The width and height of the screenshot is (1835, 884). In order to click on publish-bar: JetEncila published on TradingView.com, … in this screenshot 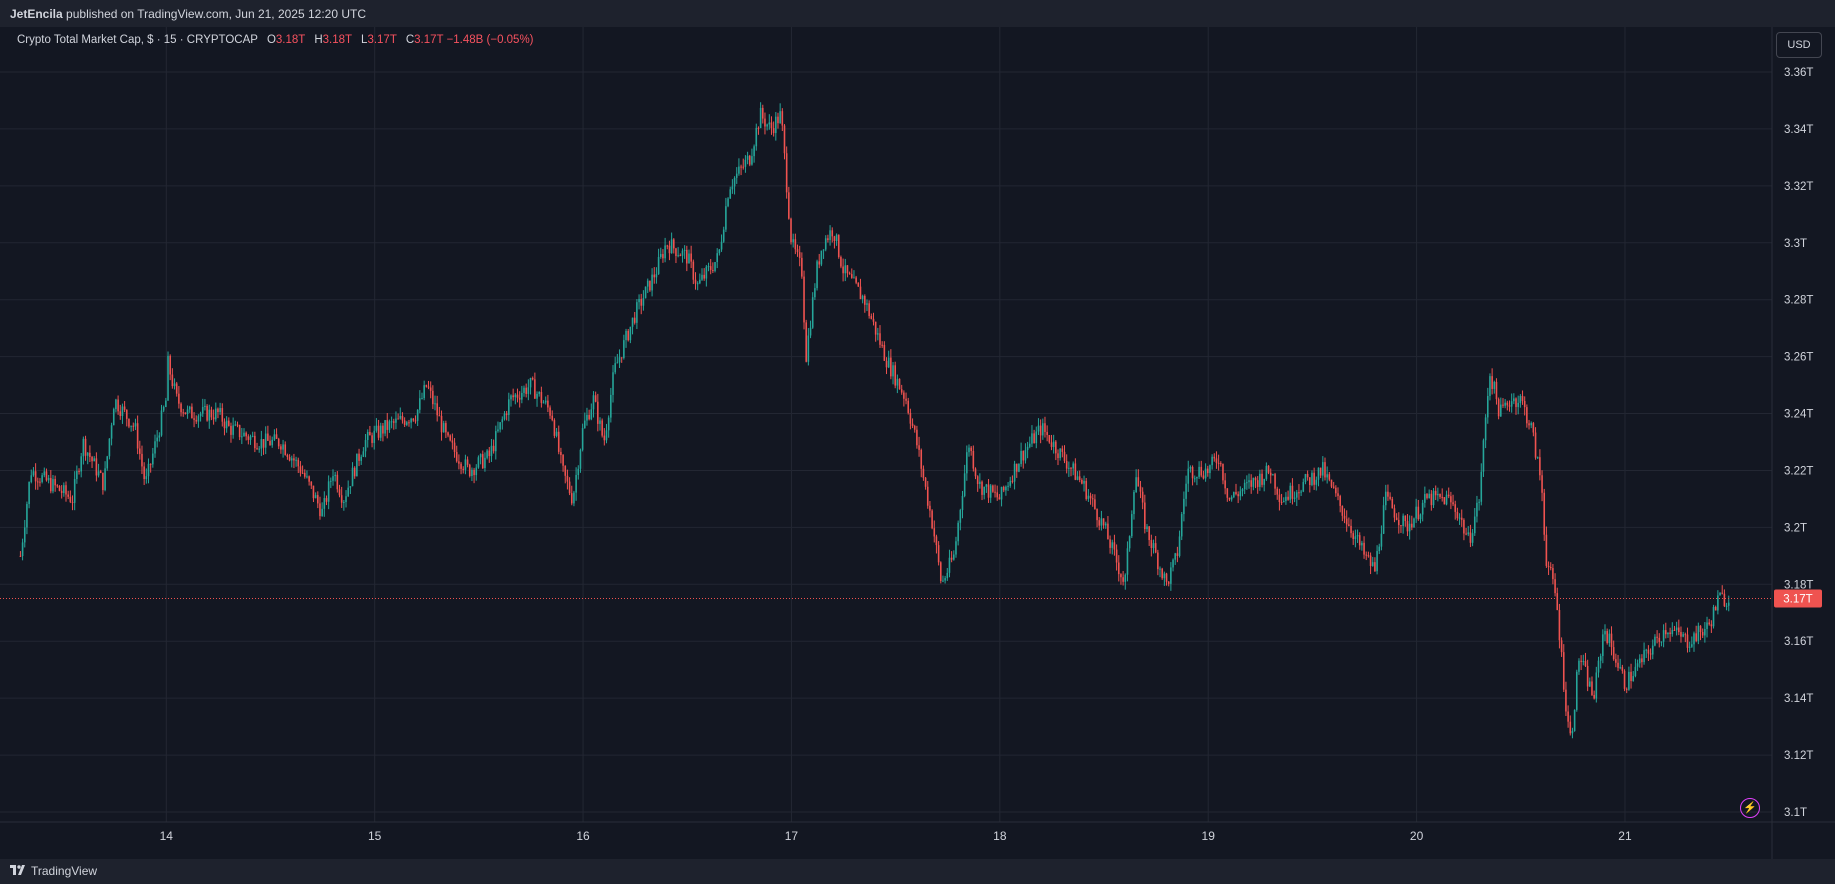, I will do `click(917, 13)`.